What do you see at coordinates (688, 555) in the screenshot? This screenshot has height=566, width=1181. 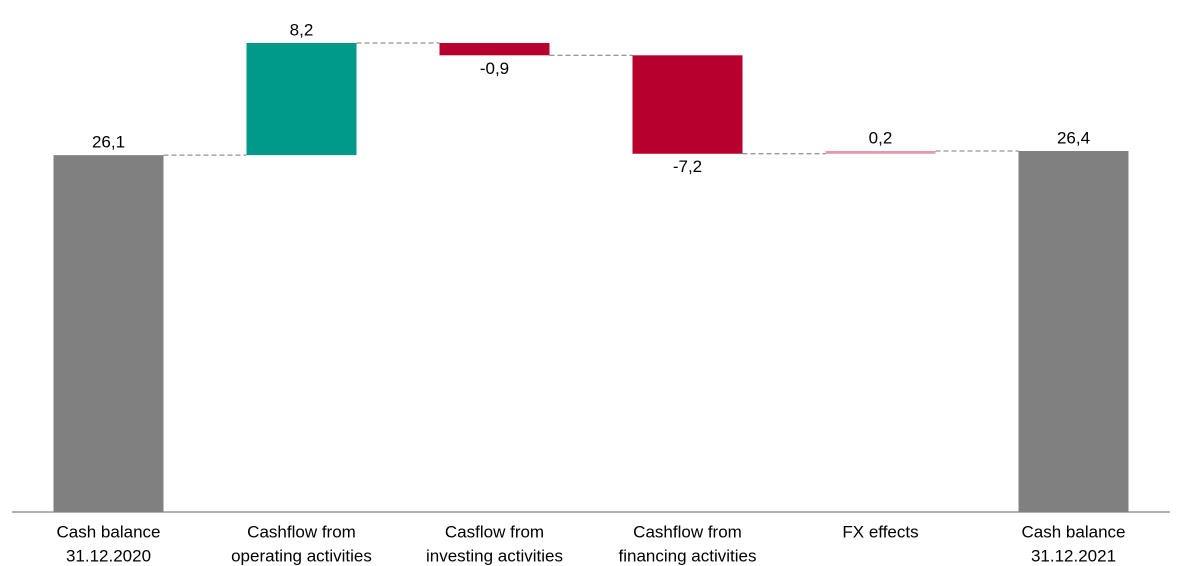 I see `x-tick-label: financing activities` at bounding box center [688, 555].